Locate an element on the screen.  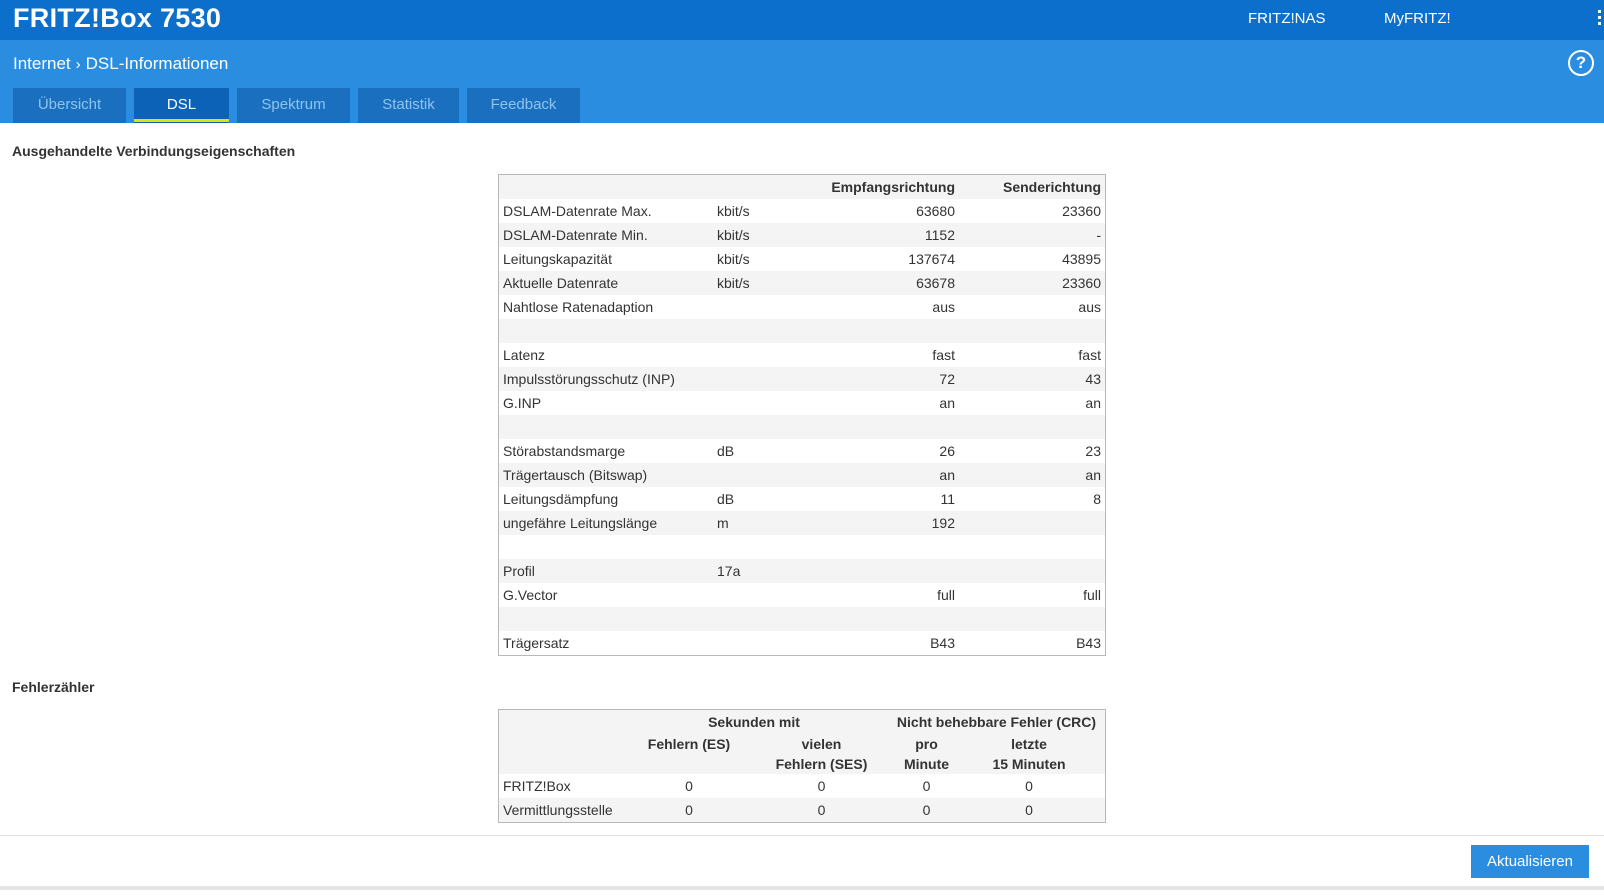
row-label: Trägersatz is located at coordinates (536, 643).